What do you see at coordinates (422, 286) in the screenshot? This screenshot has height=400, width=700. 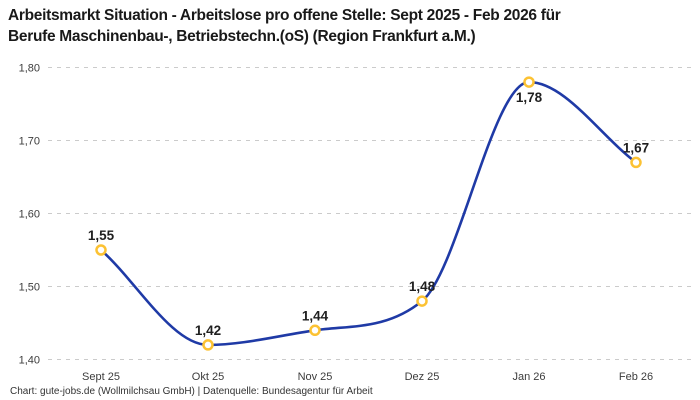 I see `data-point-label: 1,48` at bounding box center [422, 286].